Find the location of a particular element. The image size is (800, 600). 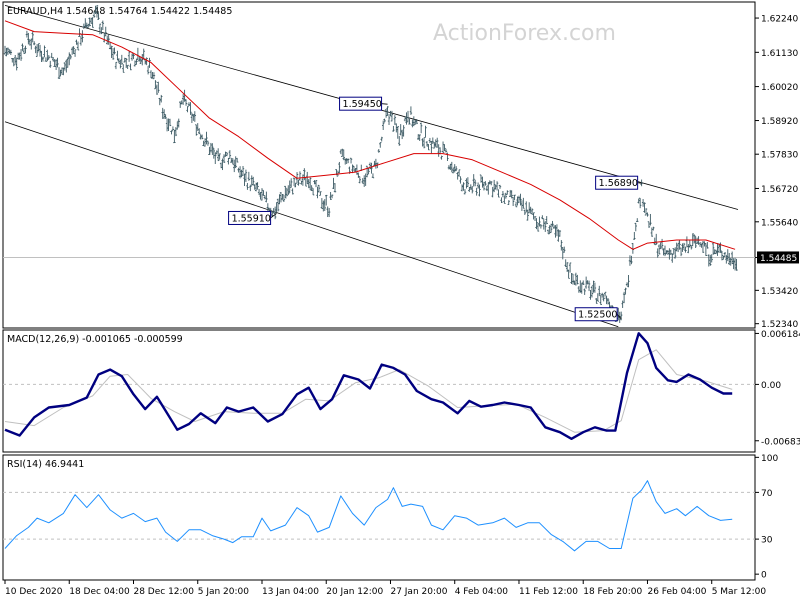

annotation-box is located at coordinates (361, 103).